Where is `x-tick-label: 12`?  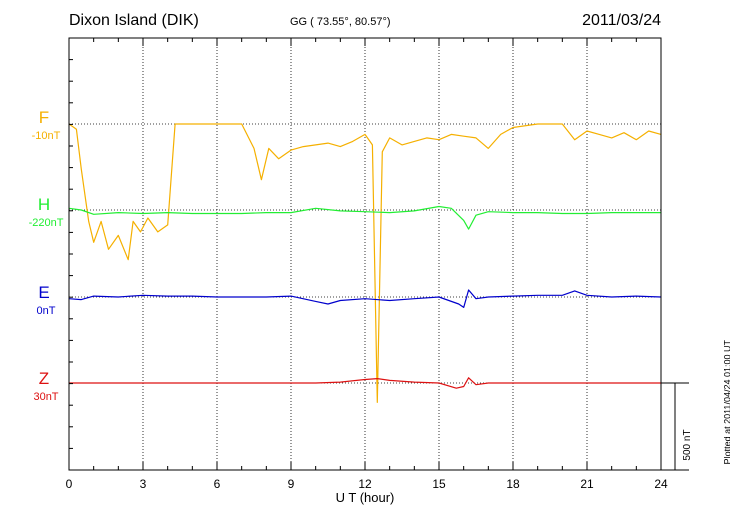
x-tick-label: 12 is located at coordinates (365, 484).